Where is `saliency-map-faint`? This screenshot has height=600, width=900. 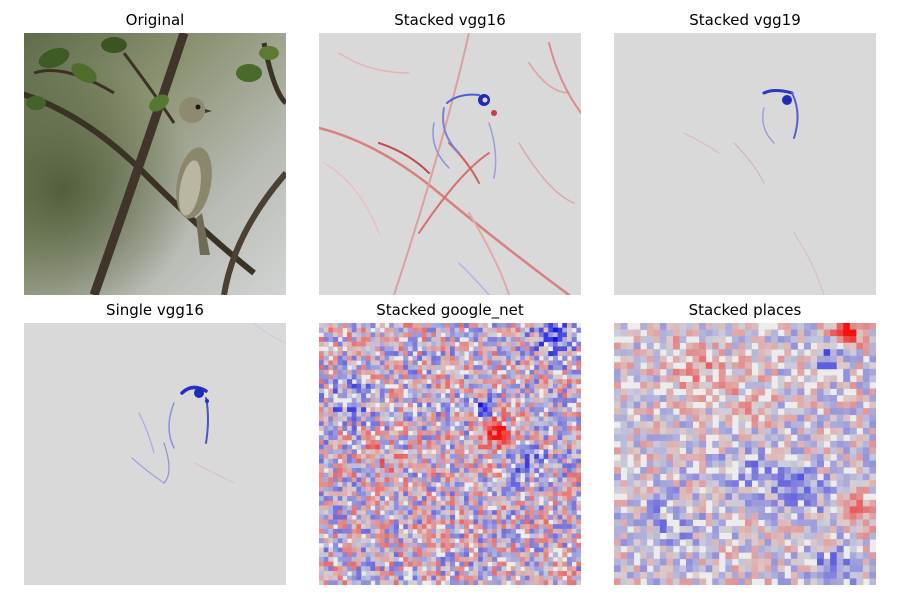 saliency-map-faint is located at coordinates (745, 164).